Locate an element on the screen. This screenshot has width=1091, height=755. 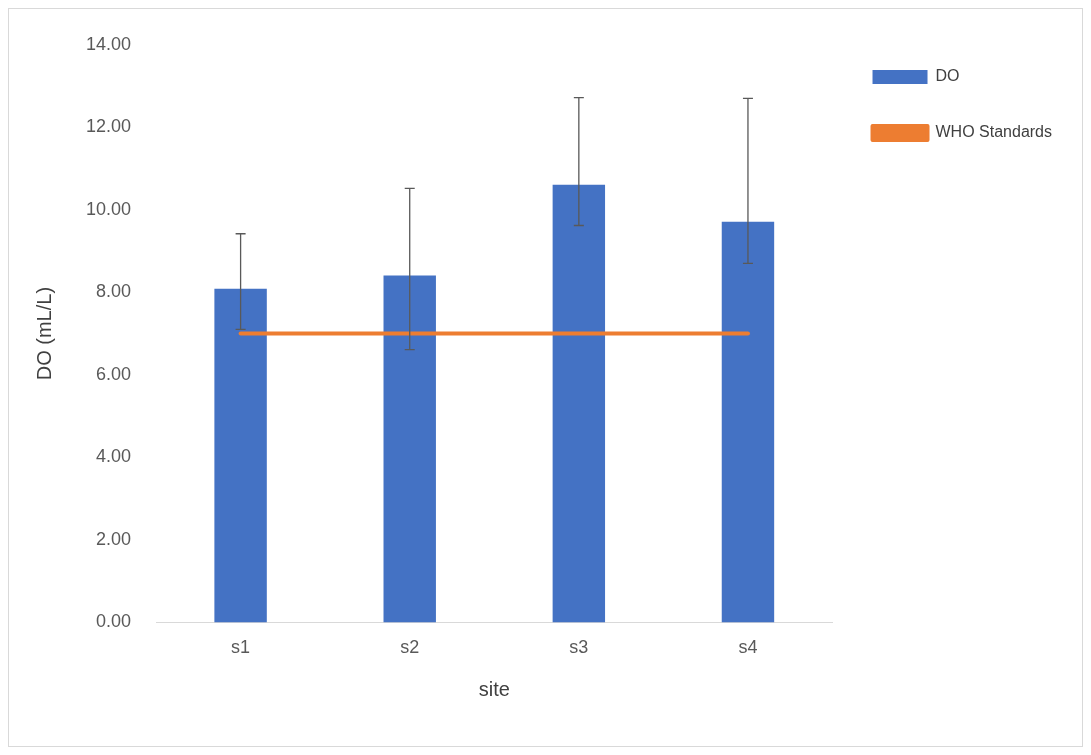
x-tick-label: s4 is located at coordinates (748, 647).